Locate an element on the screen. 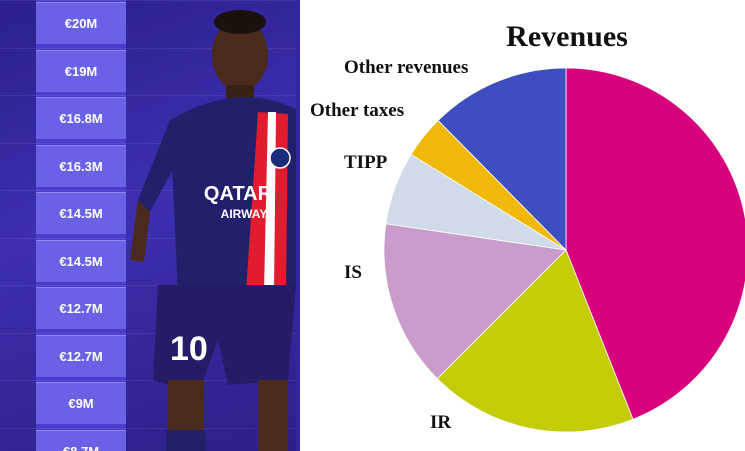 This screenshot has width=745, height=451. player-shorts is located at coordinates (224, 340).